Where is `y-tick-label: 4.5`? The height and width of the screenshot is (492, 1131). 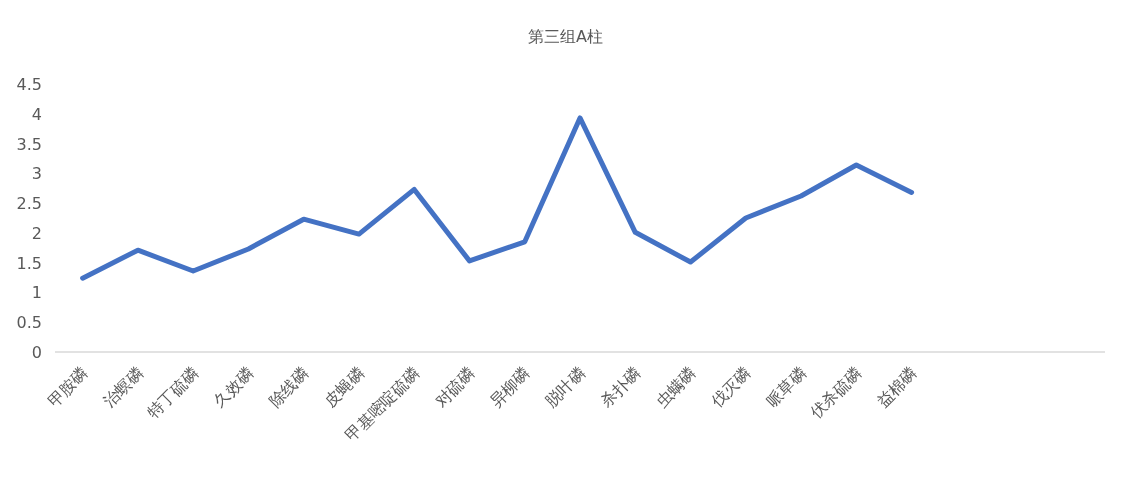
y-tick-label: 4.5 is located at coordinates (29, 84).